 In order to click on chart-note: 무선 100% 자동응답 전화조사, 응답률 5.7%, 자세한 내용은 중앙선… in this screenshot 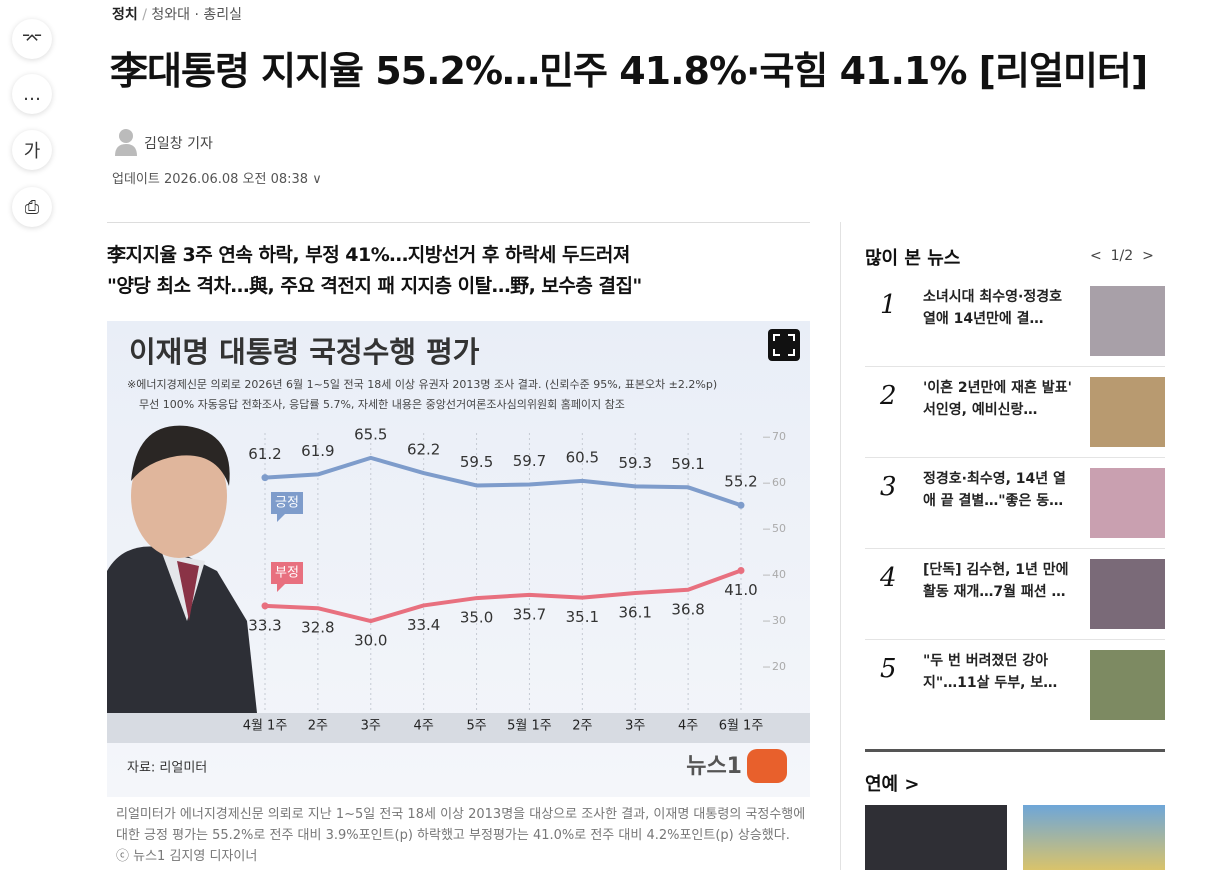, I will do `click(382, 404)`.